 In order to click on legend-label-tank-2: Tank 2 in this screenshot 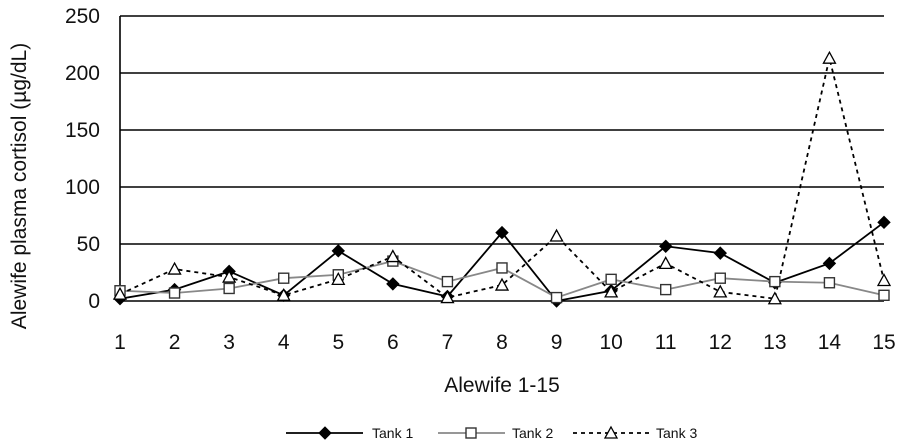, I will do `click(532, 433)`.